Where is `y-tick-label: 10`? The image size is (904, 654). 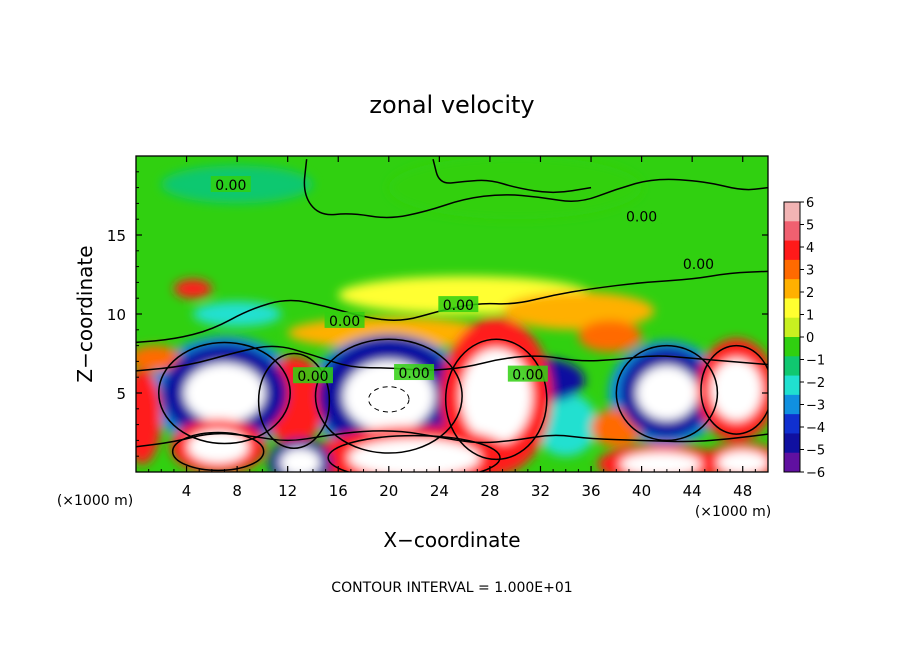
y-tick-label: 10 is located at coordinates (116, 315).